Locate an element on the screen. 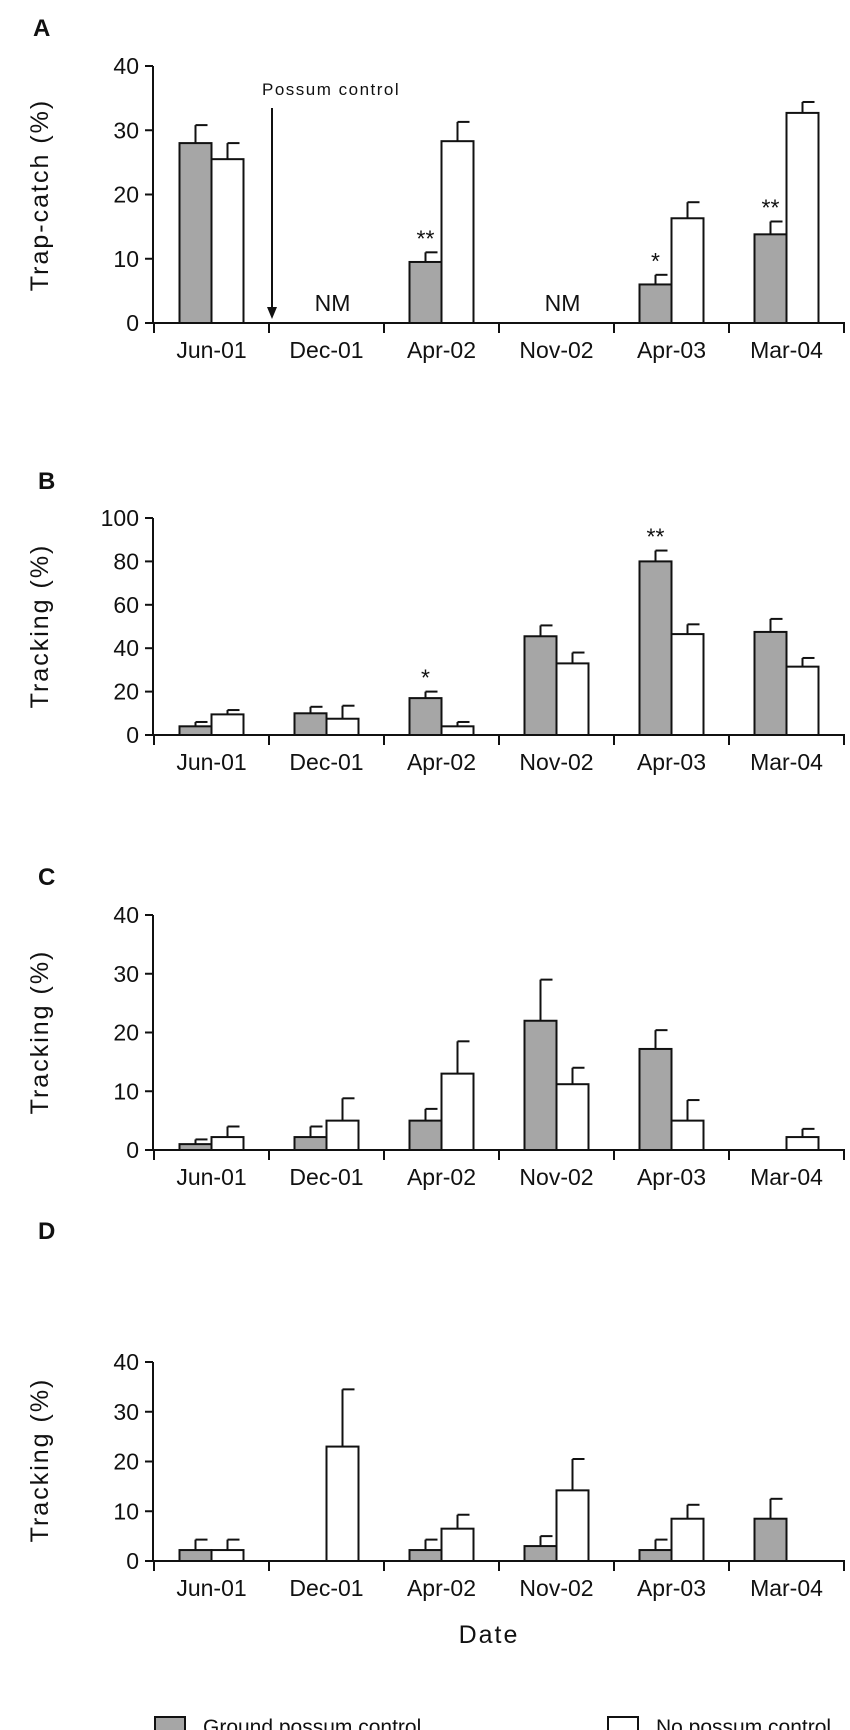 The width and height of the screenshot is (850, 1730). panel-letter: D is located at coordinates (46, 1231).